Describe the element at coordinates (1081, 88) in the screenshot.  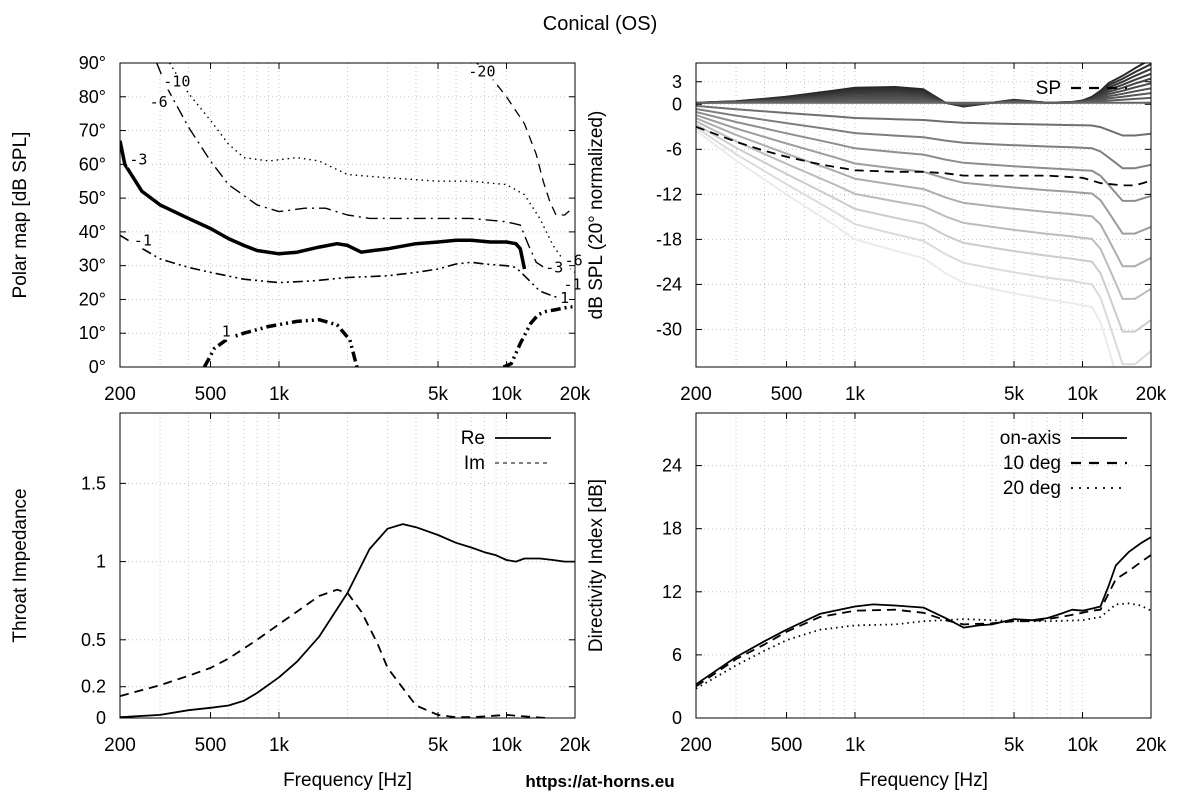
I see `legend: SP` at that location.